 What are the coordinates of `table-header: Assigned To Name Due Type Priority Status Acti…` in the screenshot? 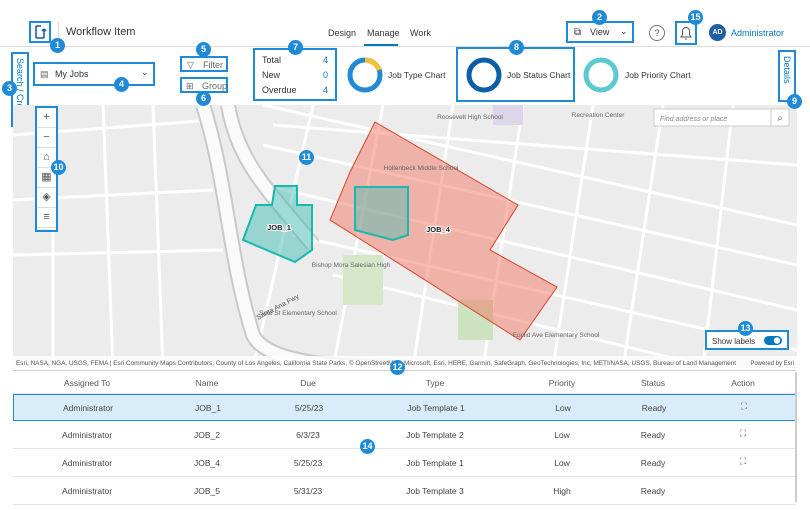 It's located at (404, 383).